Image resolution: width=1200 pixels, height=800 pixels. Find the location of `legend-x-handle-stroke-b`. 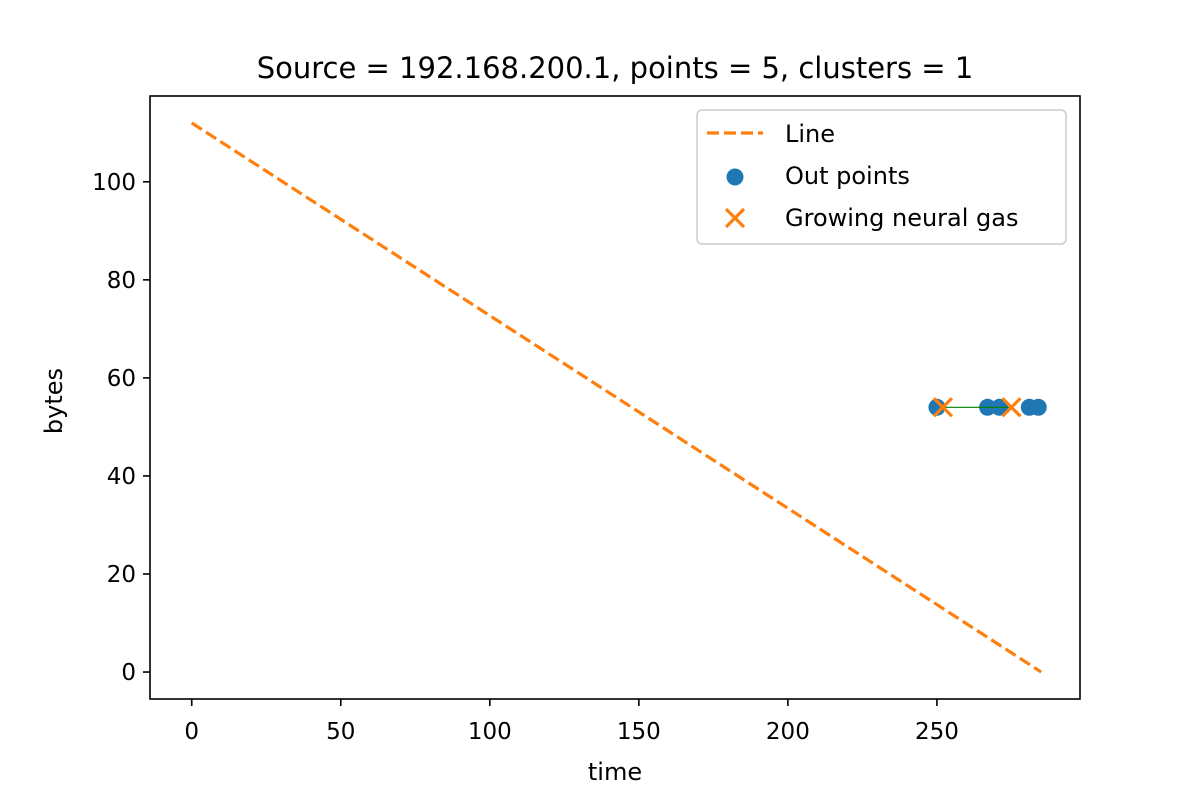

legend-x-handle-stroke-b is located at coordinates (735, 218).